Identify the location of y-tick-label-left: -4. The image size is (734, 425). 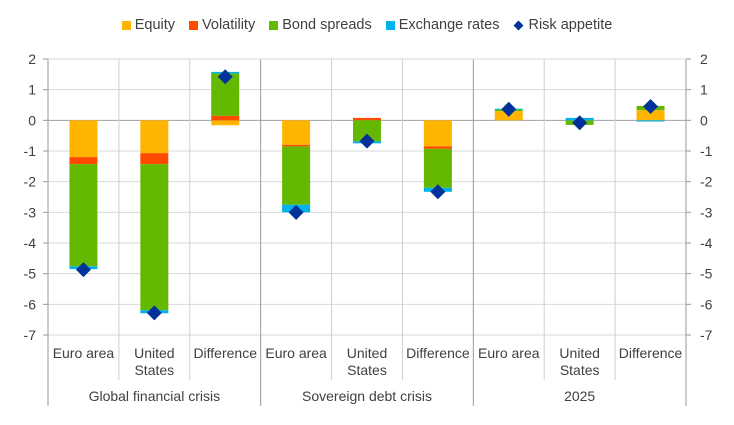
(30, 243).